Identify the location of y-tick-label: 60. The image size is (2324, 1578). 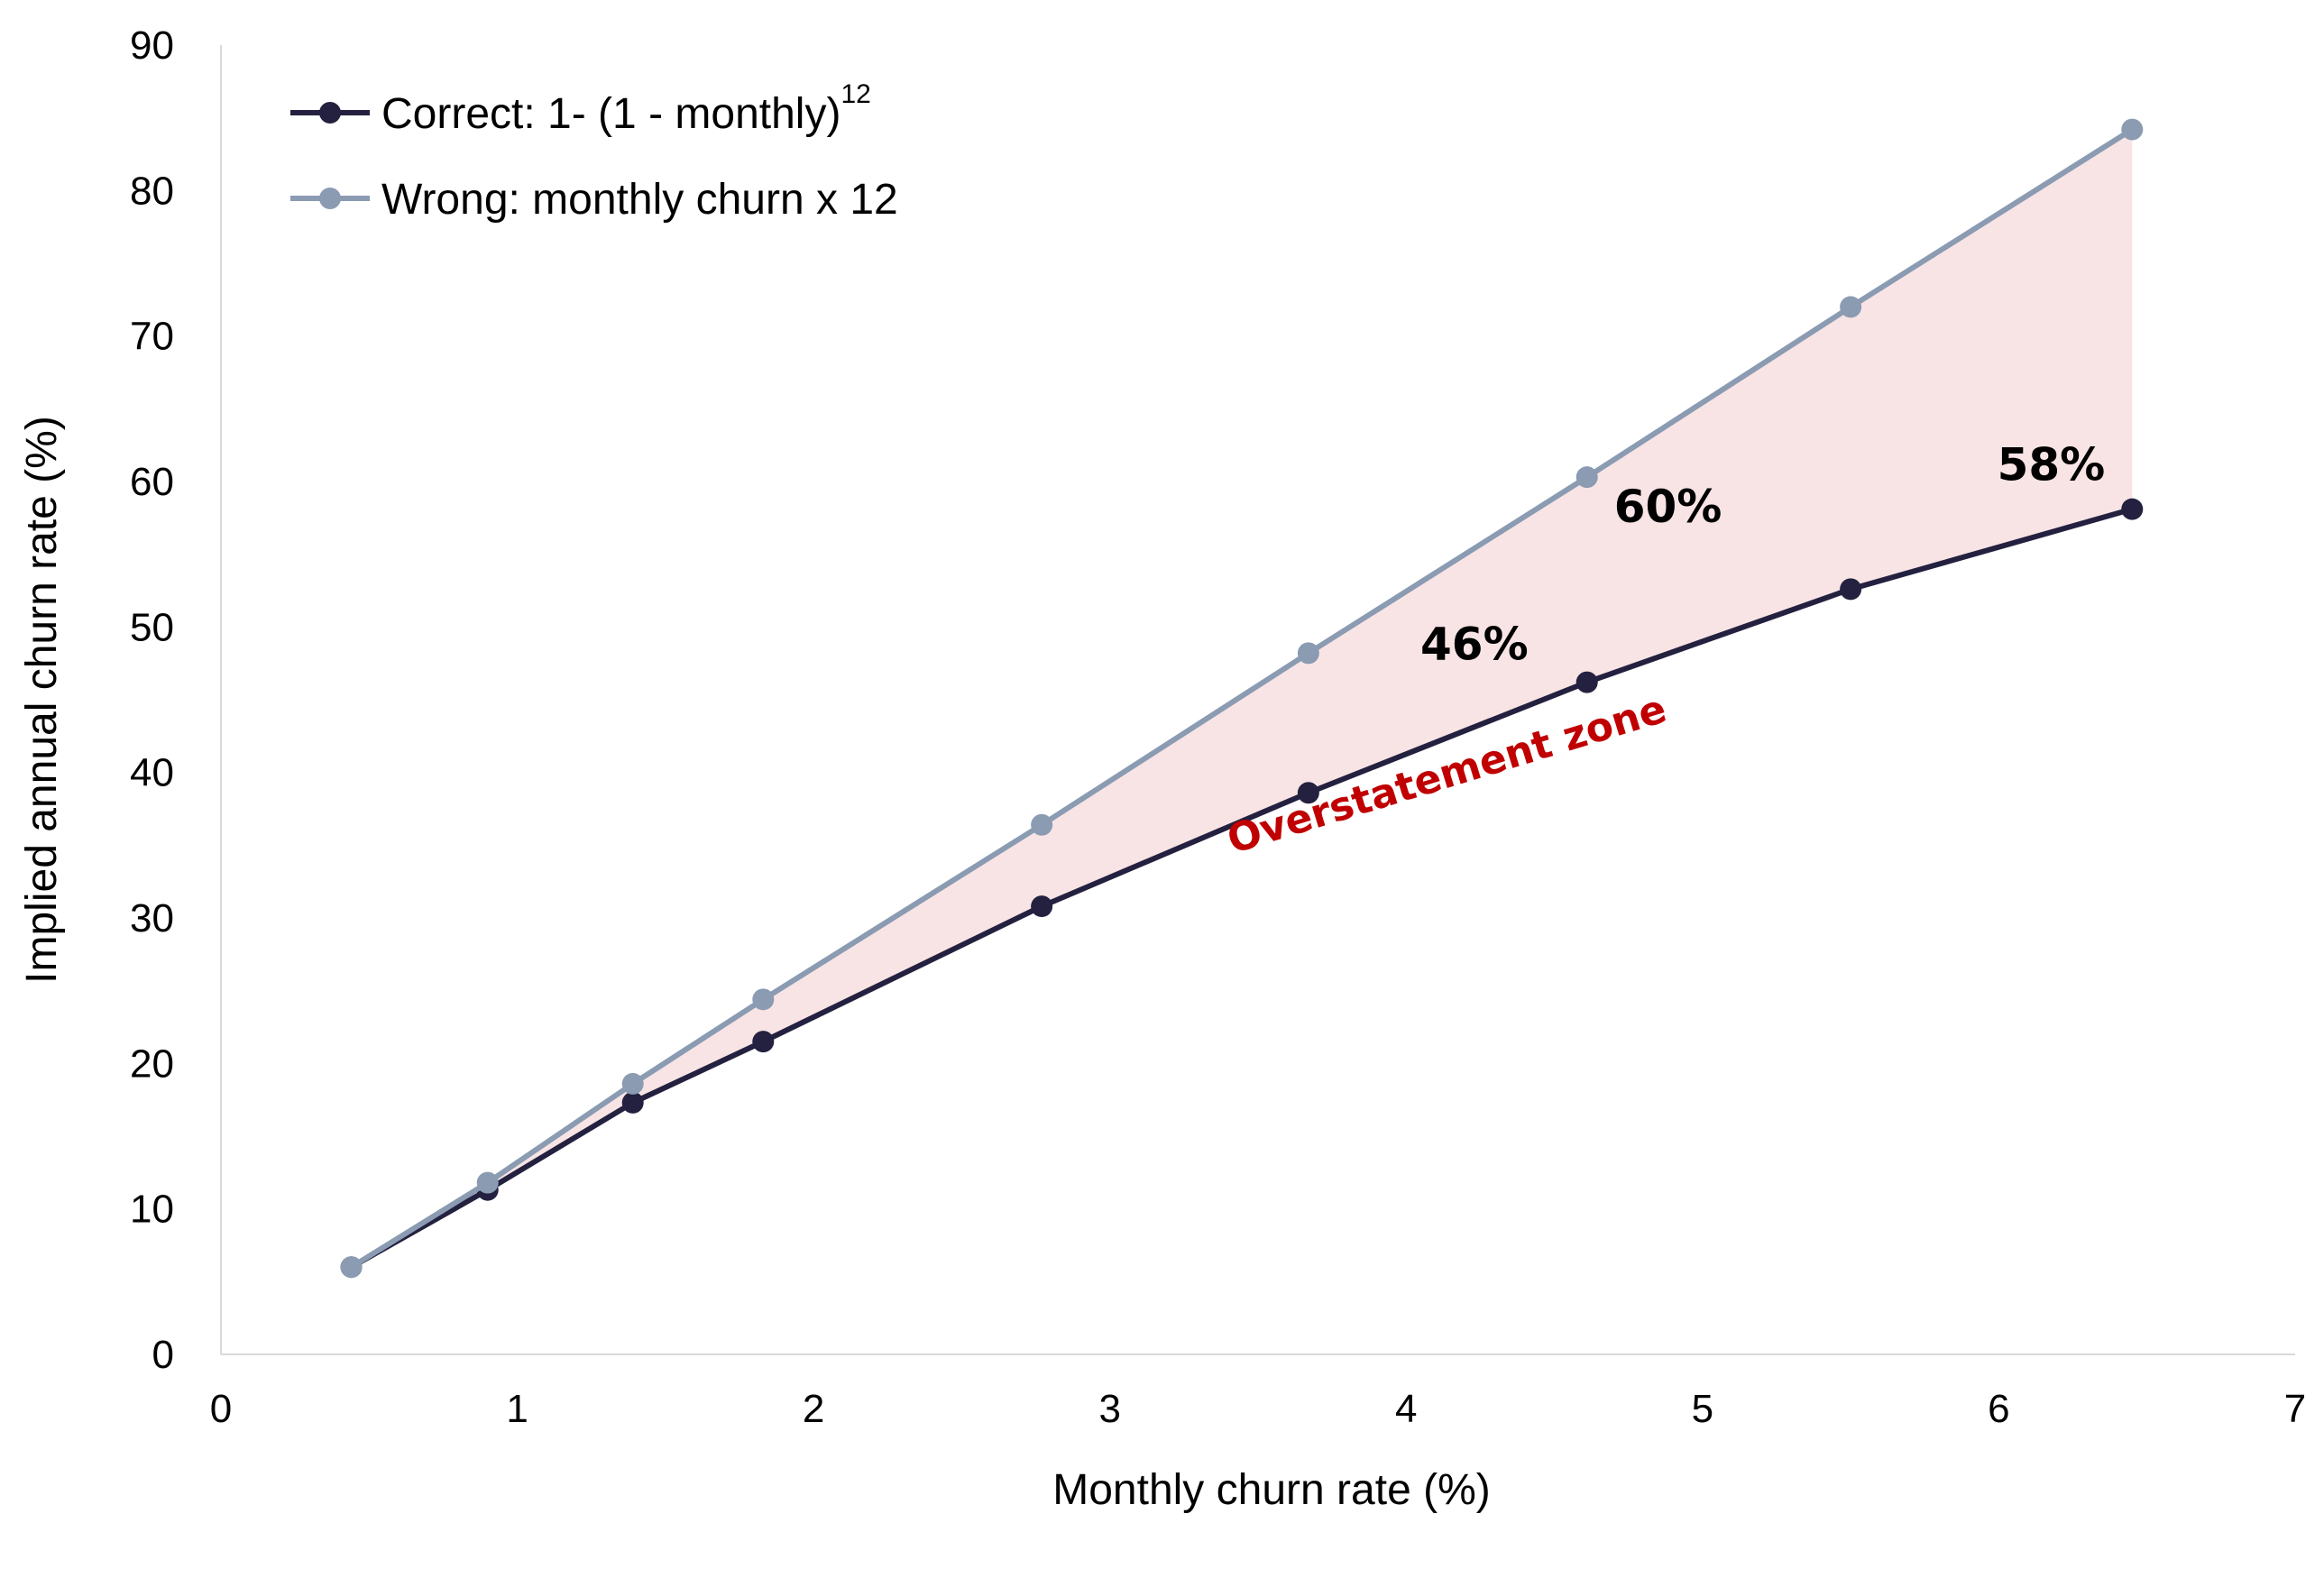
(152, 482).